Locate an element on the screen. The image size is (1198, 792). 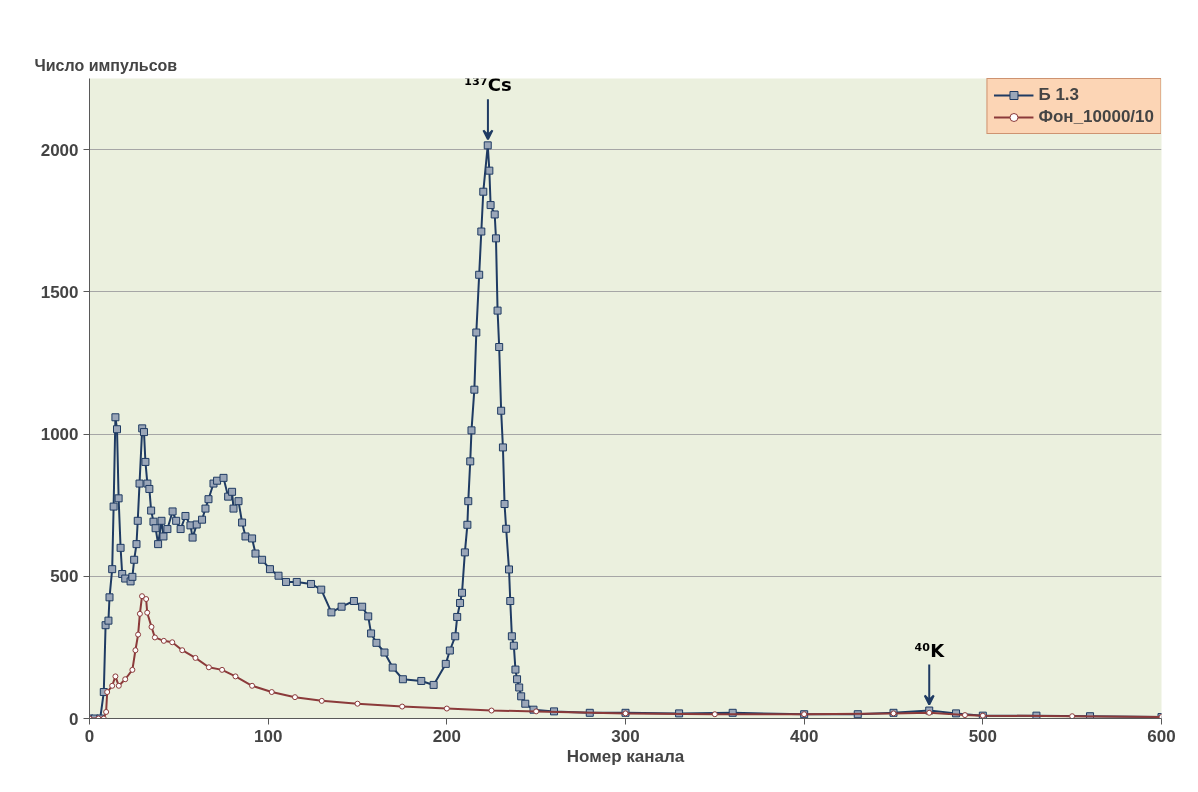
x-tick-label: 500 is located at coordinates (983, 736).